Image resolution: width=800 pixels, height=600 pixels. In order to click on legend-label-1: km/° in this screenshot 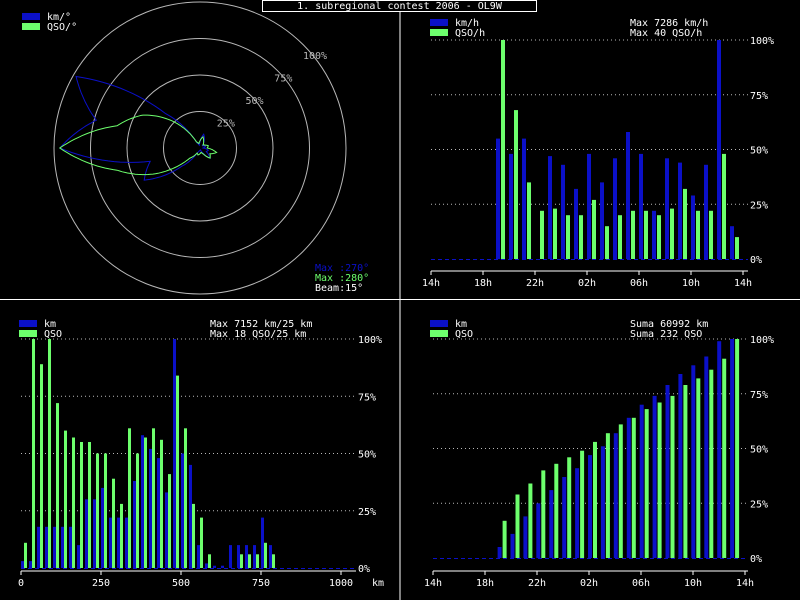, I will do `click(59, 17)`.